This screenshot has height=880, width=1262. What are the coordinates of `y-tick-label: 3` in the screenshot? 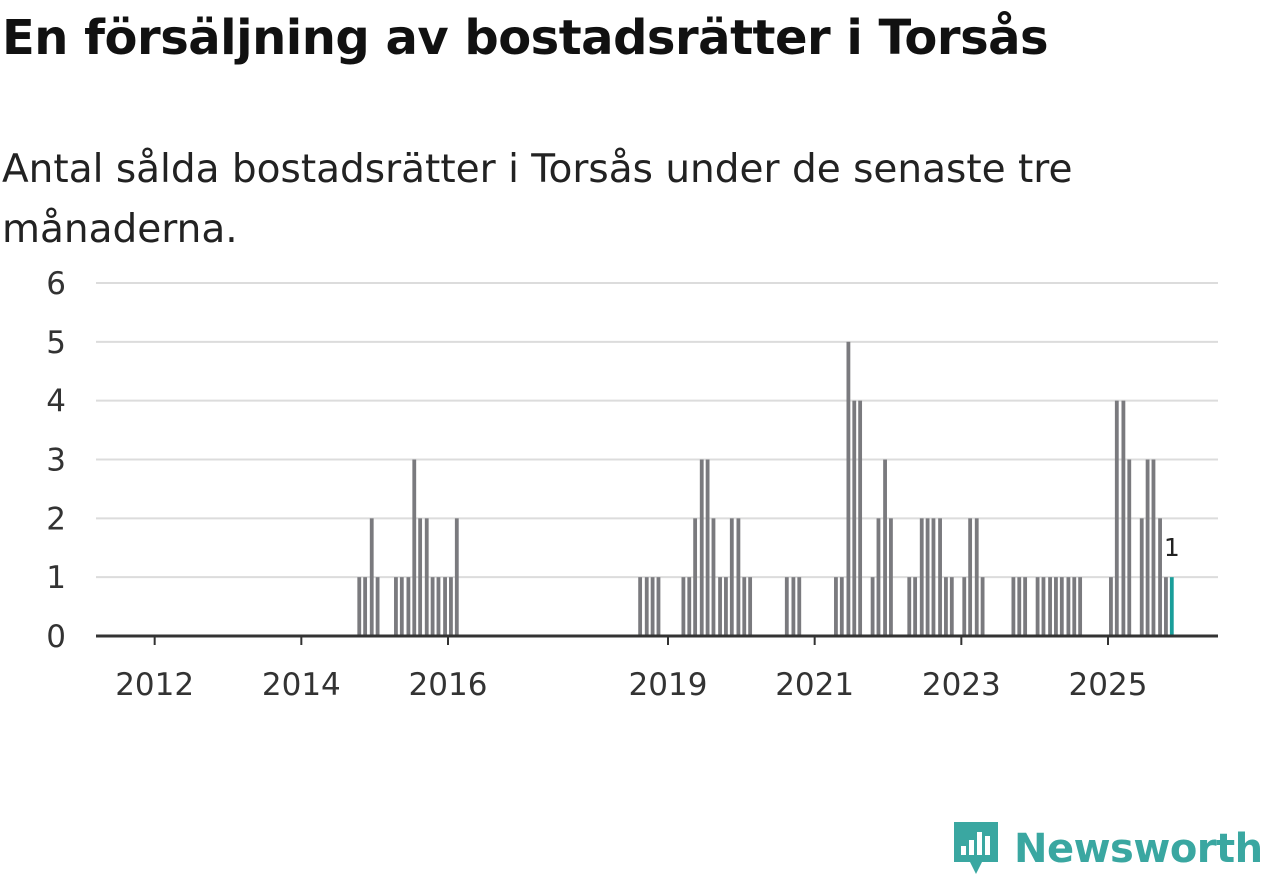 It's located at (56, 461).